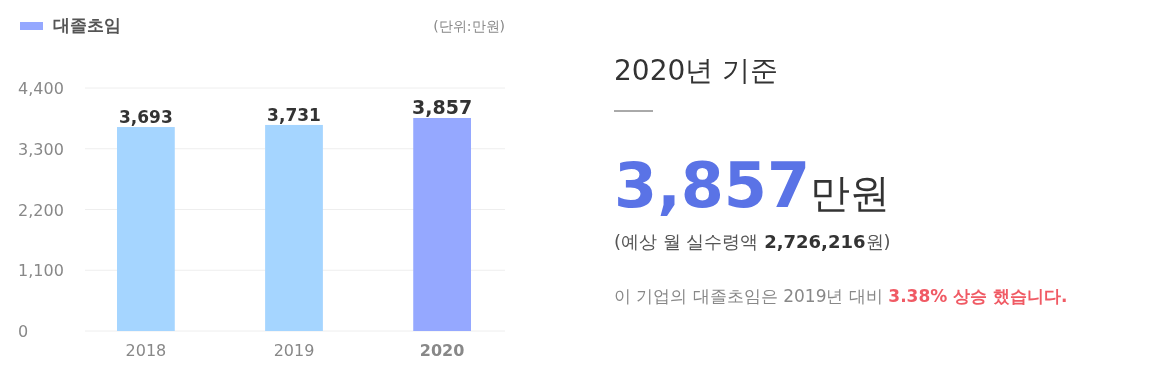 This screenshot has height=380, width=1171. I want to click on x-tick-label: 2019, so click(294, 350).